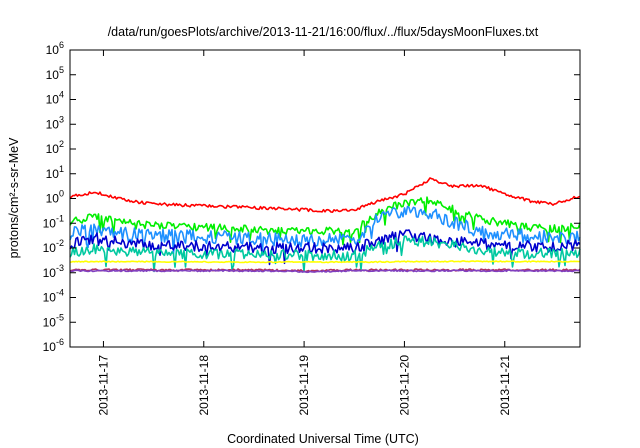 Image resolution: width=640 pixels, height=448 pixels. What do you see at coordinates (53, 221) in the screenshot?
I see `y-tick-label: 10⁻¹` at bounding box center [53, 221].